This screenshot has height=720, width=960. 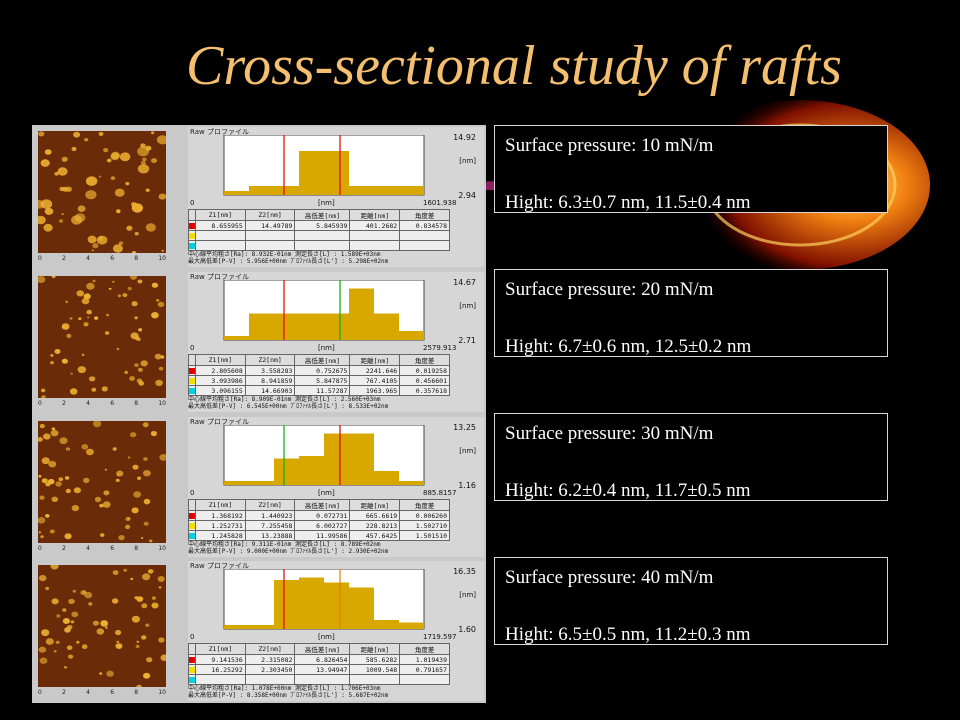 I want to click on table-cell: 6.826454, so click(x=322, y=659).